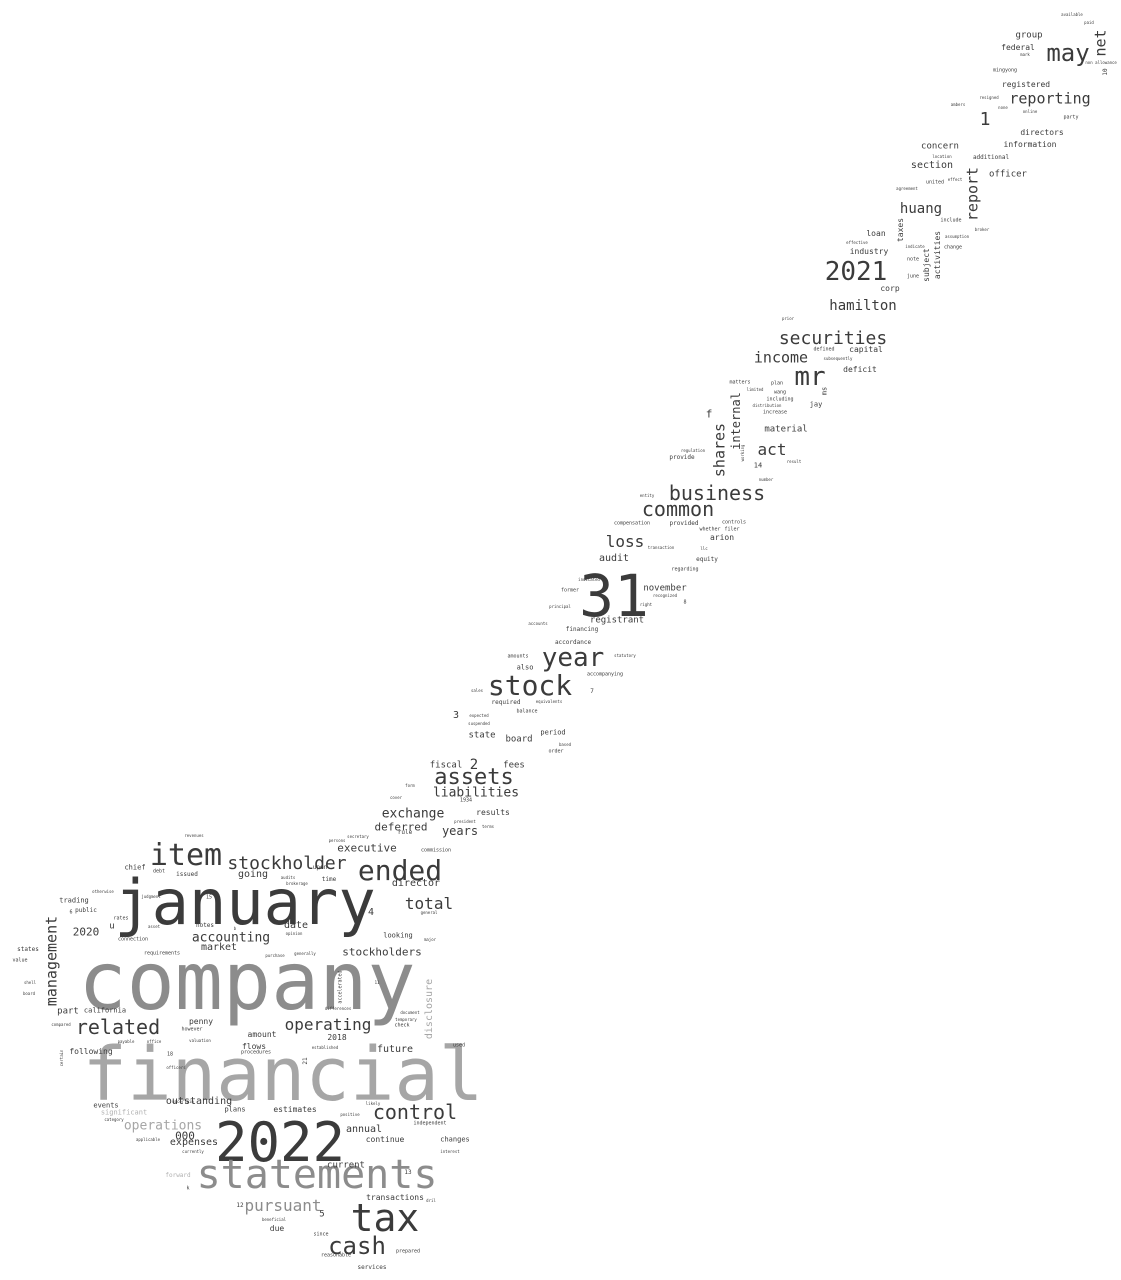  Describe the element at coordinates (294, 933) in the screenshot. I see `word: opinion` at that location.